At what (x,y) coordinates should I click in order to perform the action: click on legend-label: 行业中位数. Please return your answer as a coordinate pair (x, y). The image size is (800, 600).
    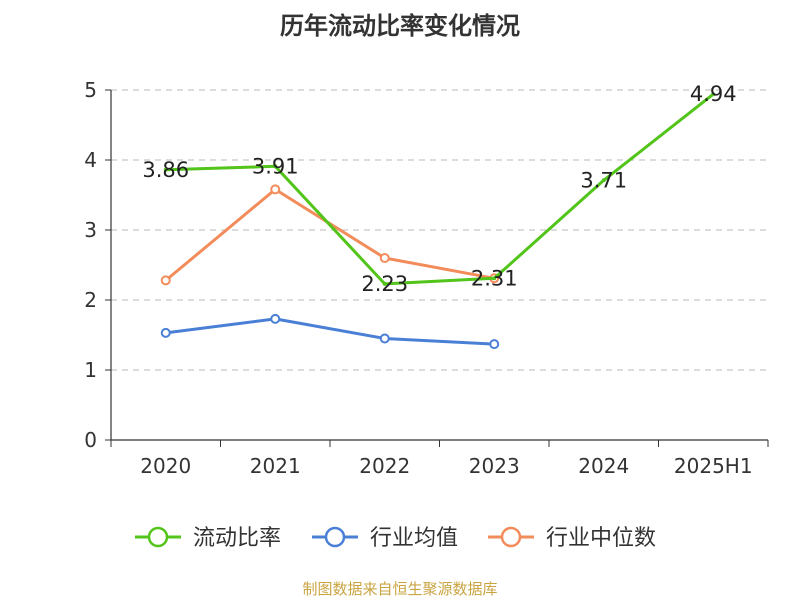
    Looking at the image, I should click on (601, 538).